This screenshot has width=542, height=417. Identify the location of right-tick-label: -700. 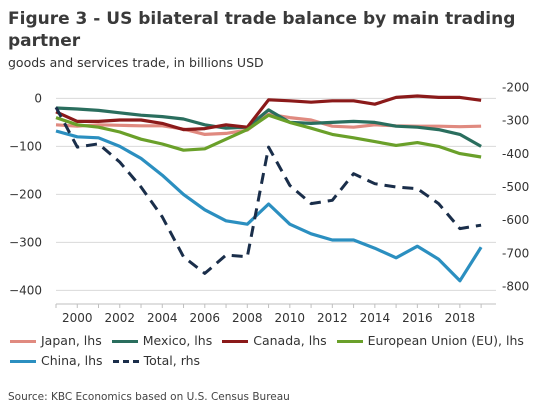
(515, 253).